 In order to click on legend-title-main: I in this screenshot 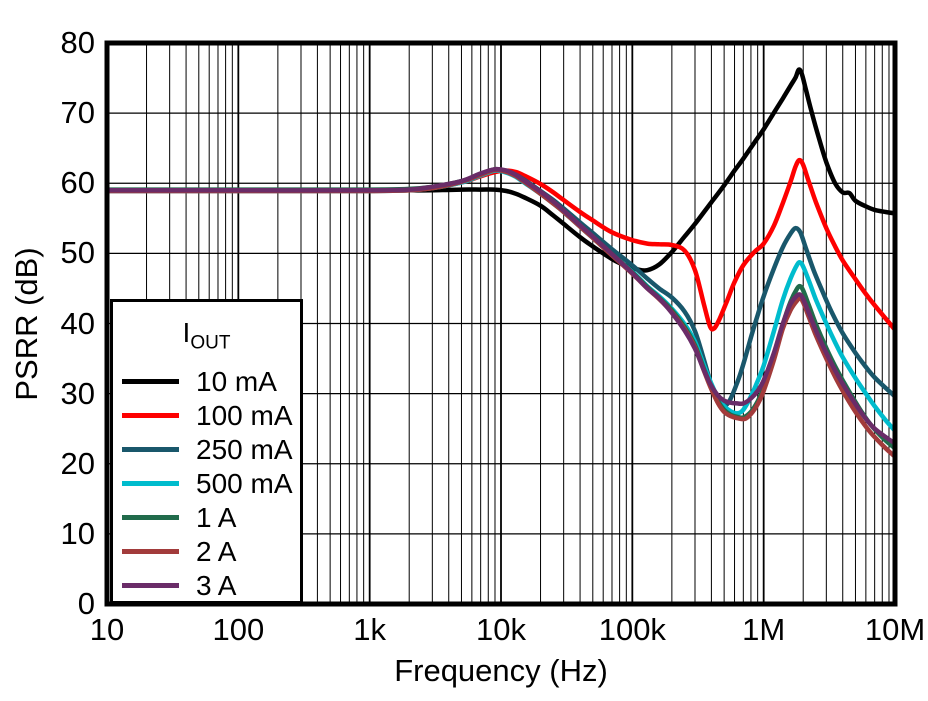, I will do `click(186, 332)`.